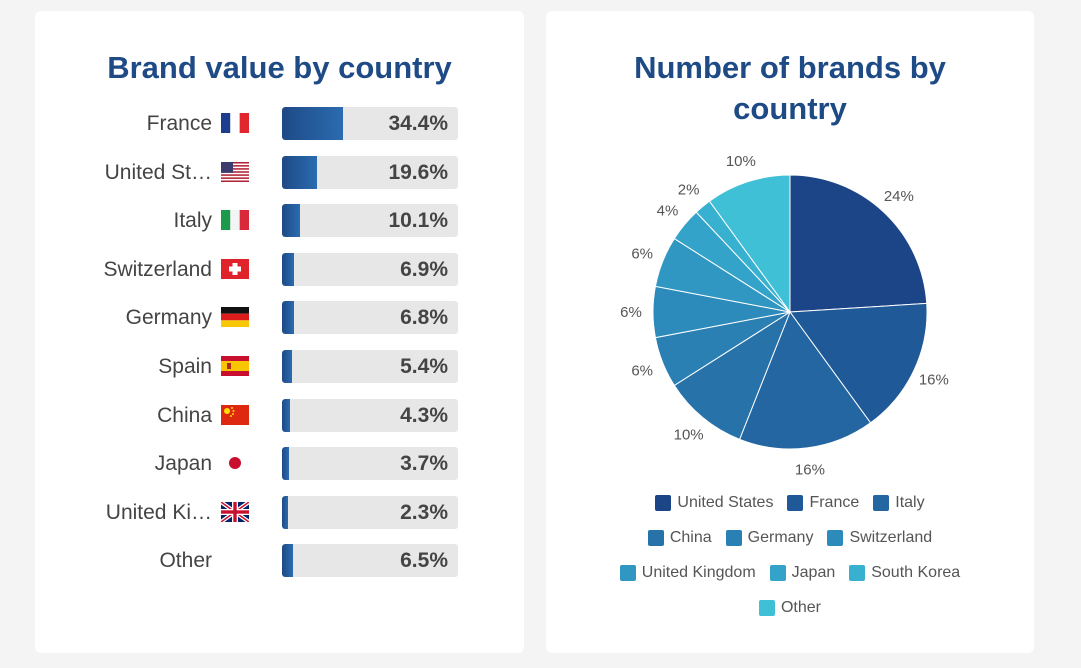  What do you see at coordinates (235, 171) in the screenshot?
I see `usa-flag-icon` at bounding box center [235, 171].